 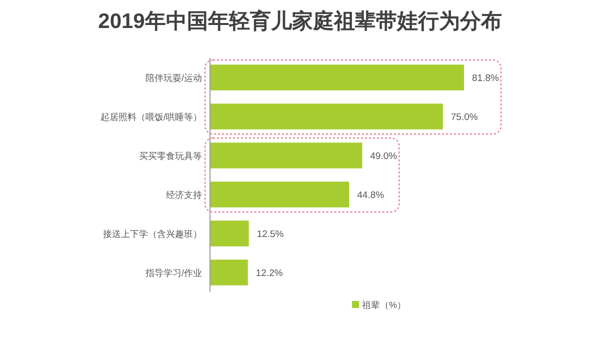 I want to click on data-label: 12.2%, so click(x=270, y=273).